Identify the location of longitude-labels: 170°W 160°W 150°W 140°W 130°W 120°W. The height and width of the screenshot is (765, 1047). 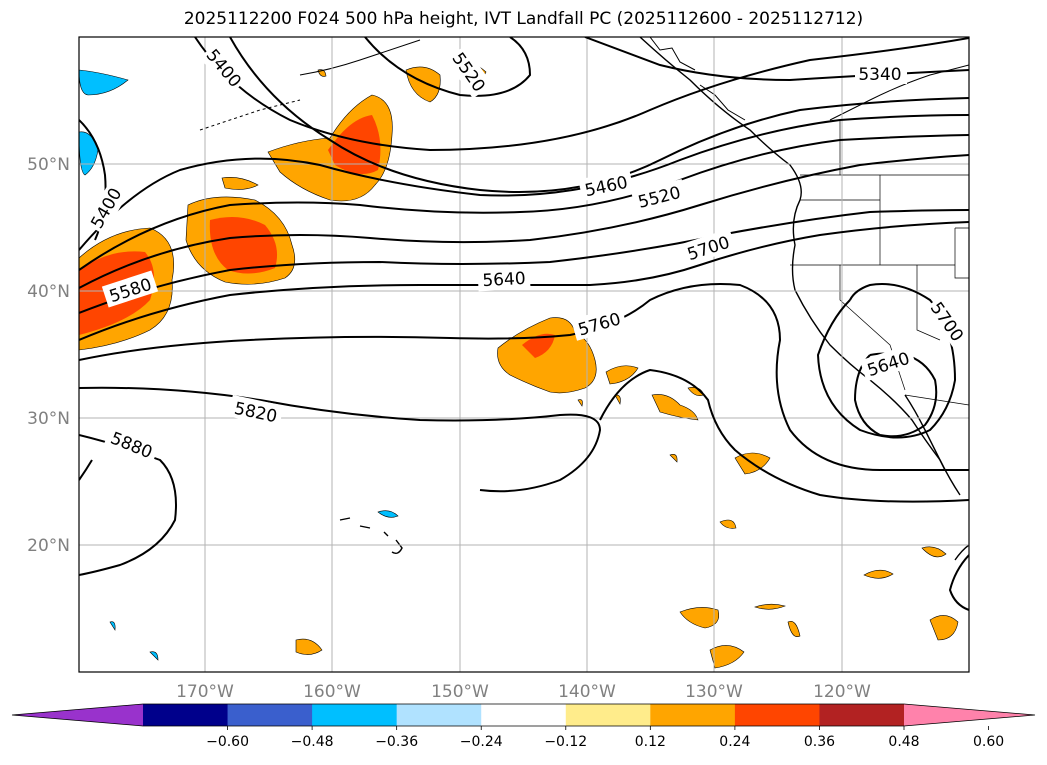
(523, 692).